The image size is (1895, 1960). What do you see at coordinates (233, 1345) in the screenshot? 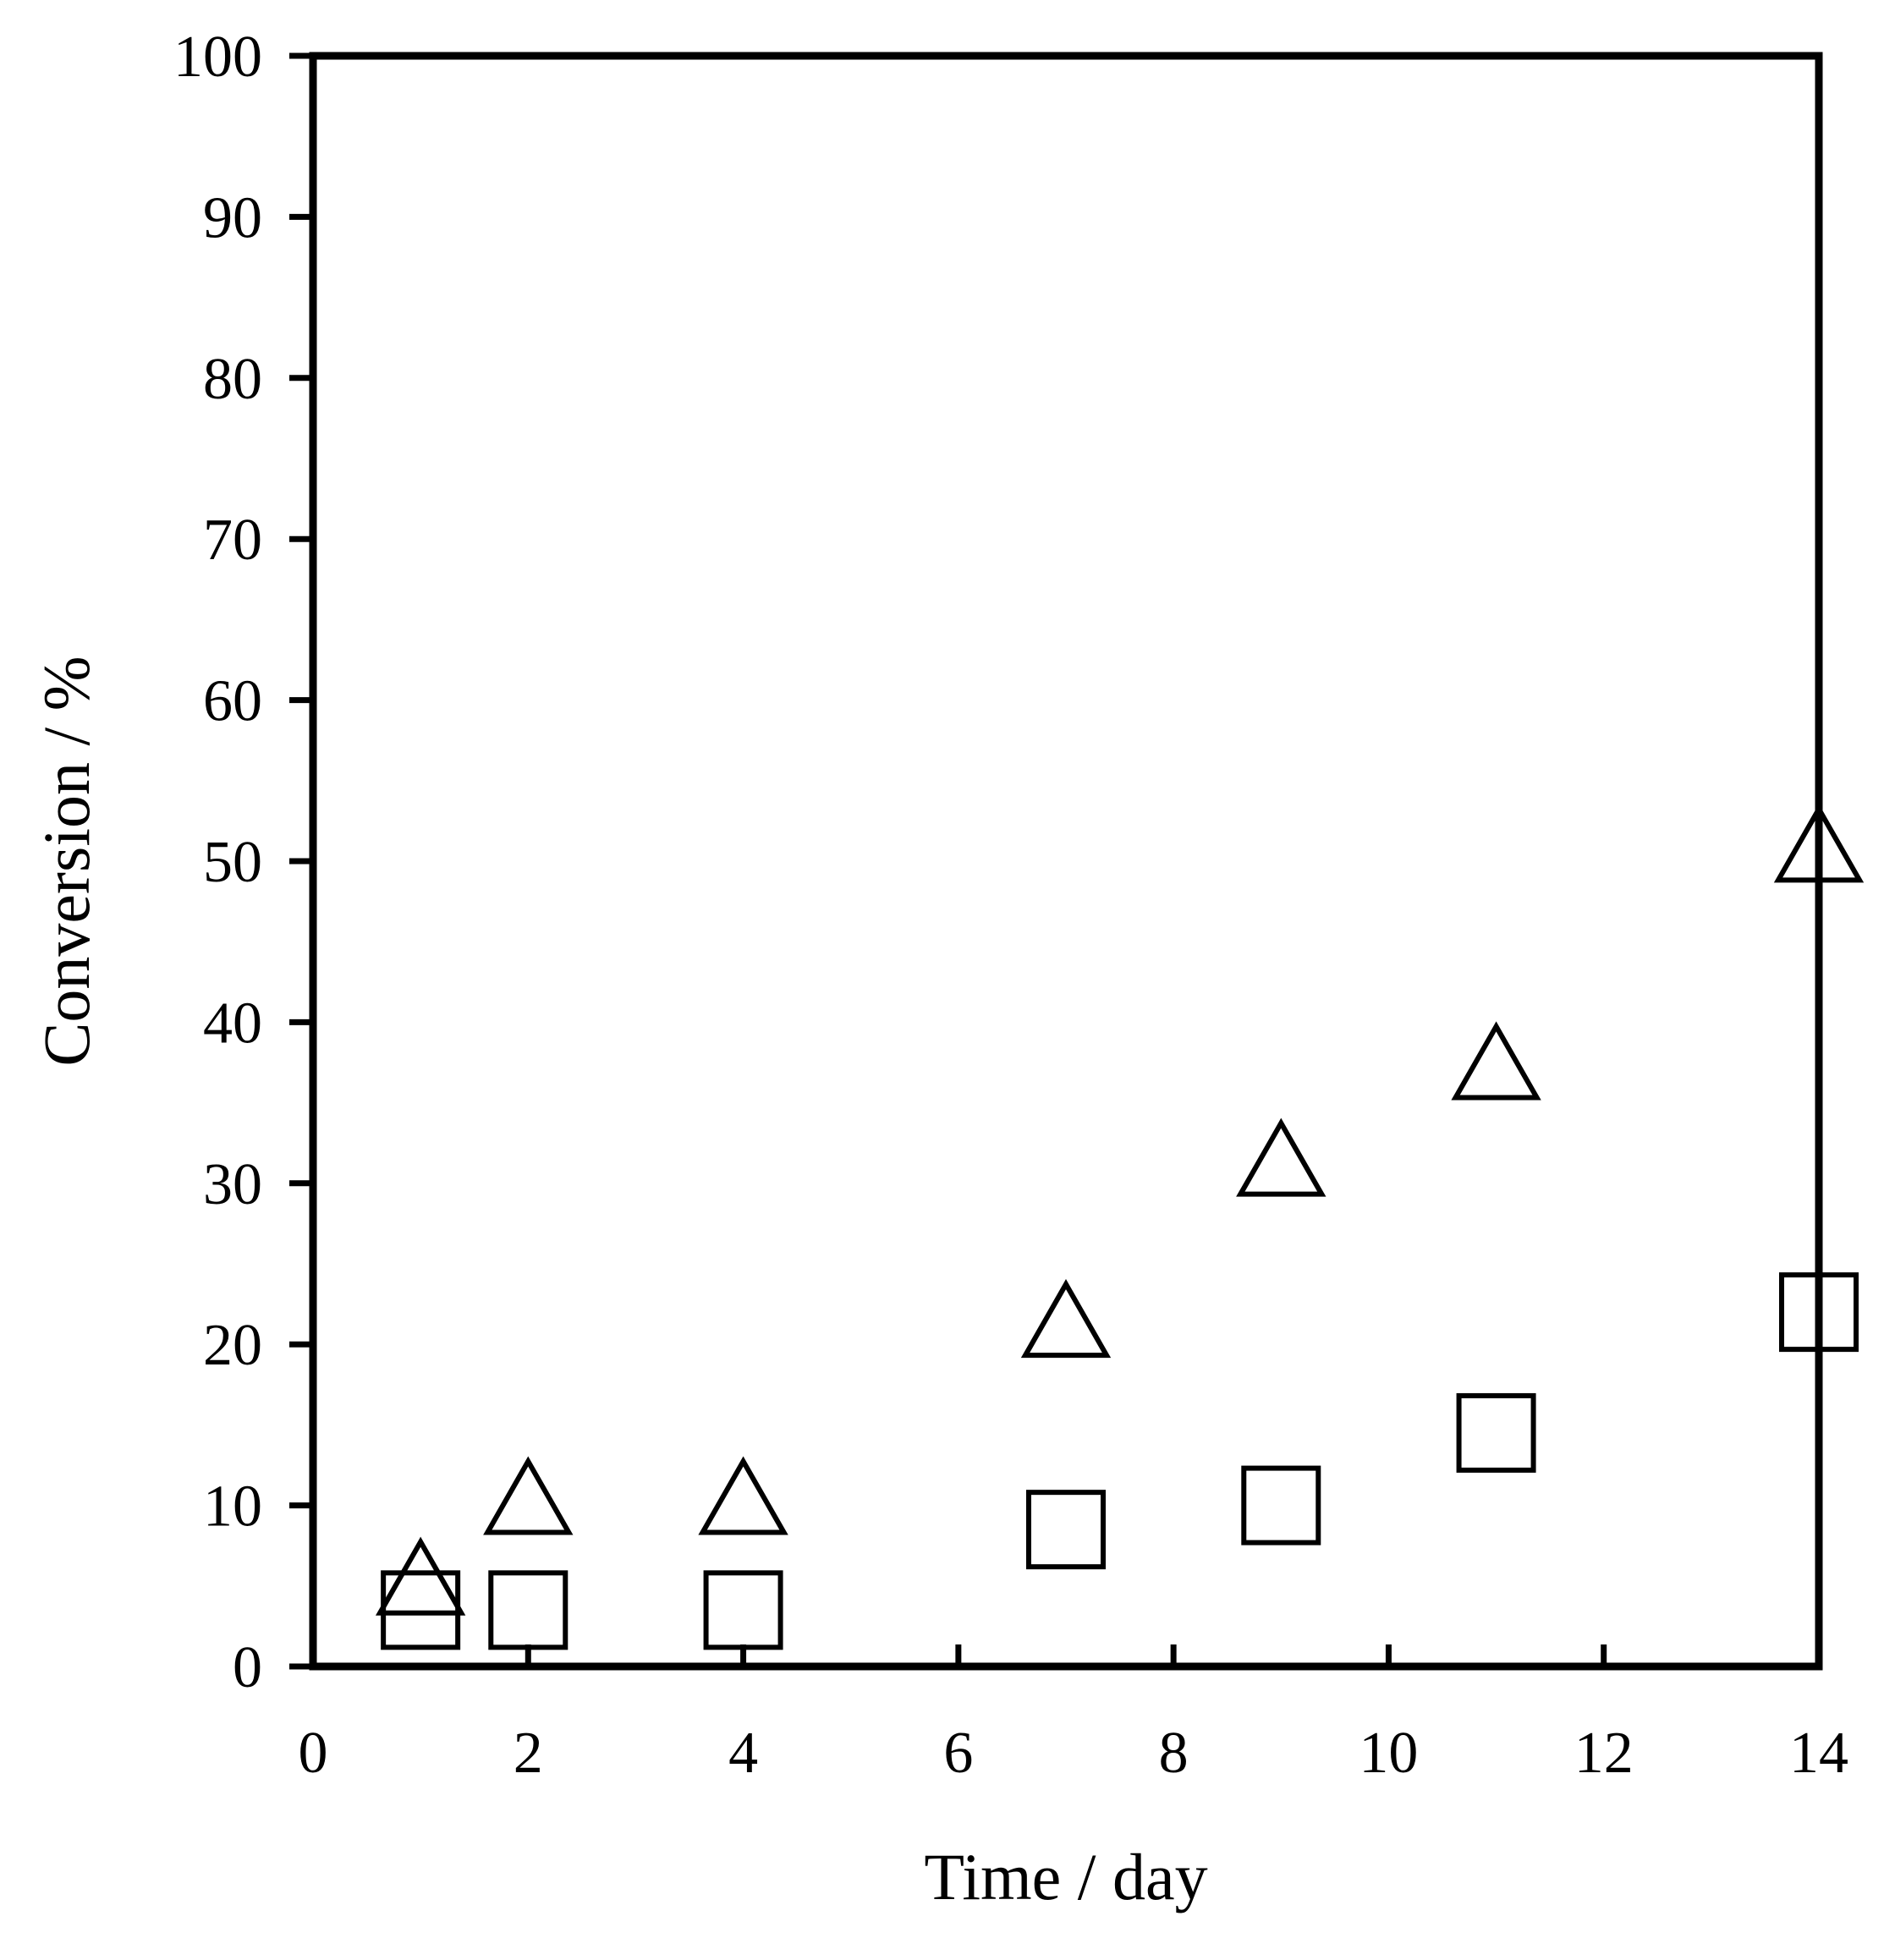
I see `y-tick-label: 20` at bounding box center [233, 1345].